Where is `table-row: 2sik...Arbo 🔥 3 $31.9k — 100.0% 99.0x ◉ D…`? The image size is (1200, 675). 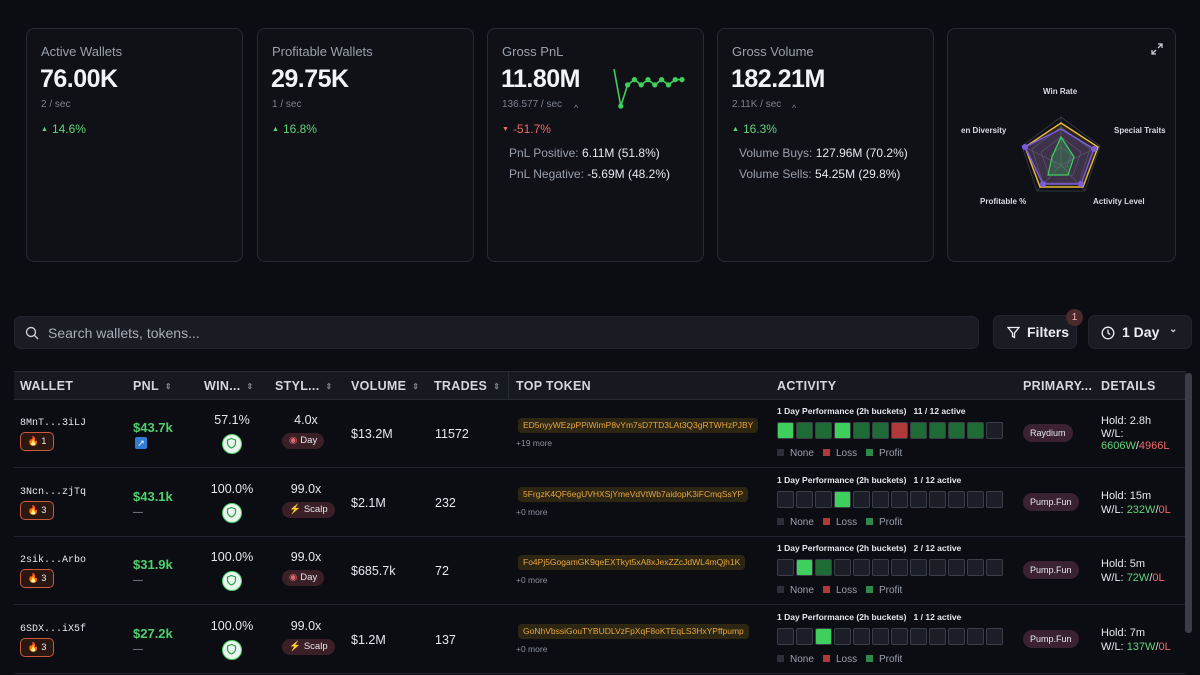 table-row: 2sik...Arbo 🔥 3 $31.9k — 100.0% 99.0x ◉ D… is located at coordinates (600, 571).